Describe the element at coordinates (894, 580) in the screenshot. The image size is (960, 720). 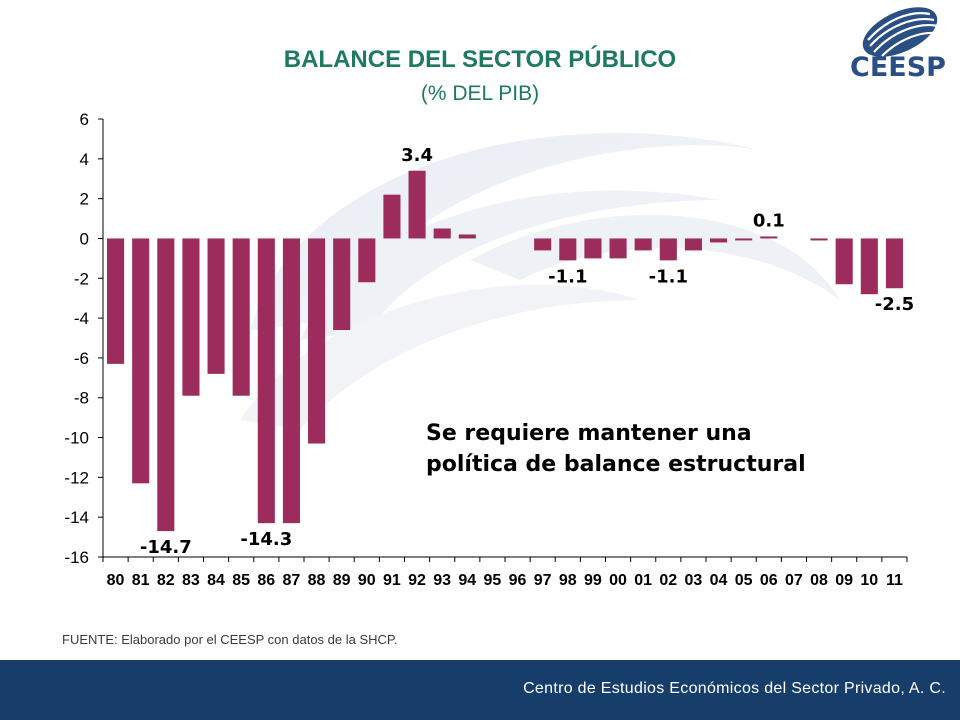
I see `x-tick-label: 11` at that location.